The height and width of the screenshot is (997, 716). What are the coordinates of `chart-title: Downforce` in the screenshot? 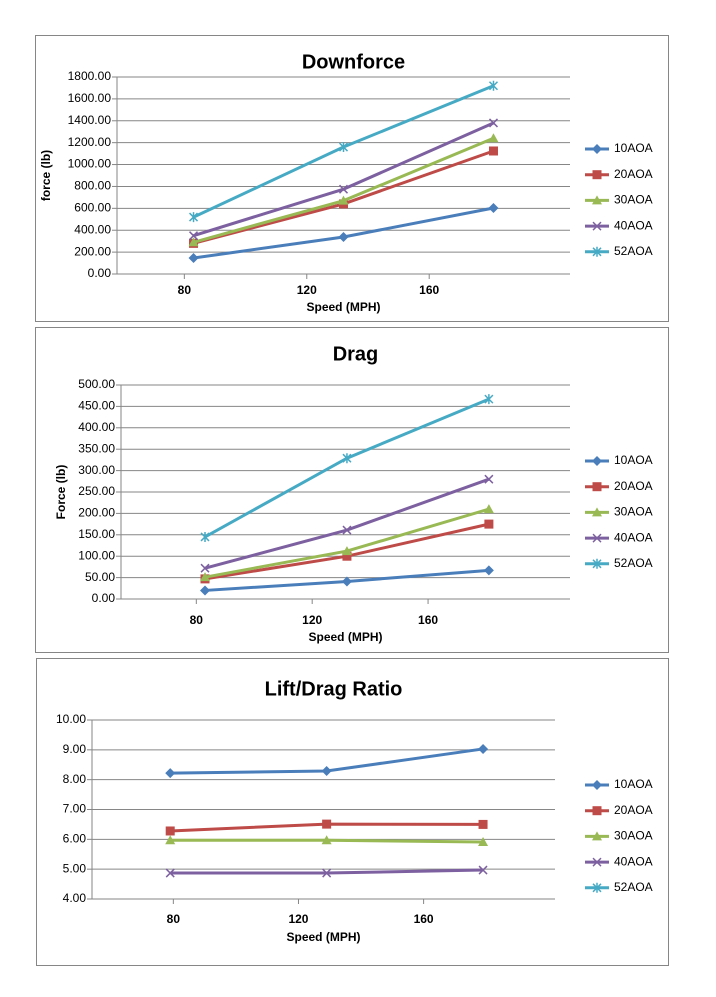 It's located at (353, 62).